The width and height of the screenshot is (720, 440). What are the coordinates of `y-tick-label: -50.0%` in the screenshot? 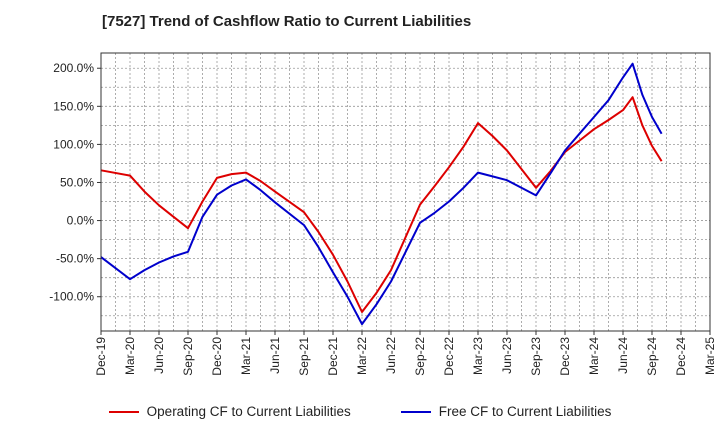 It's located at (75, 259).